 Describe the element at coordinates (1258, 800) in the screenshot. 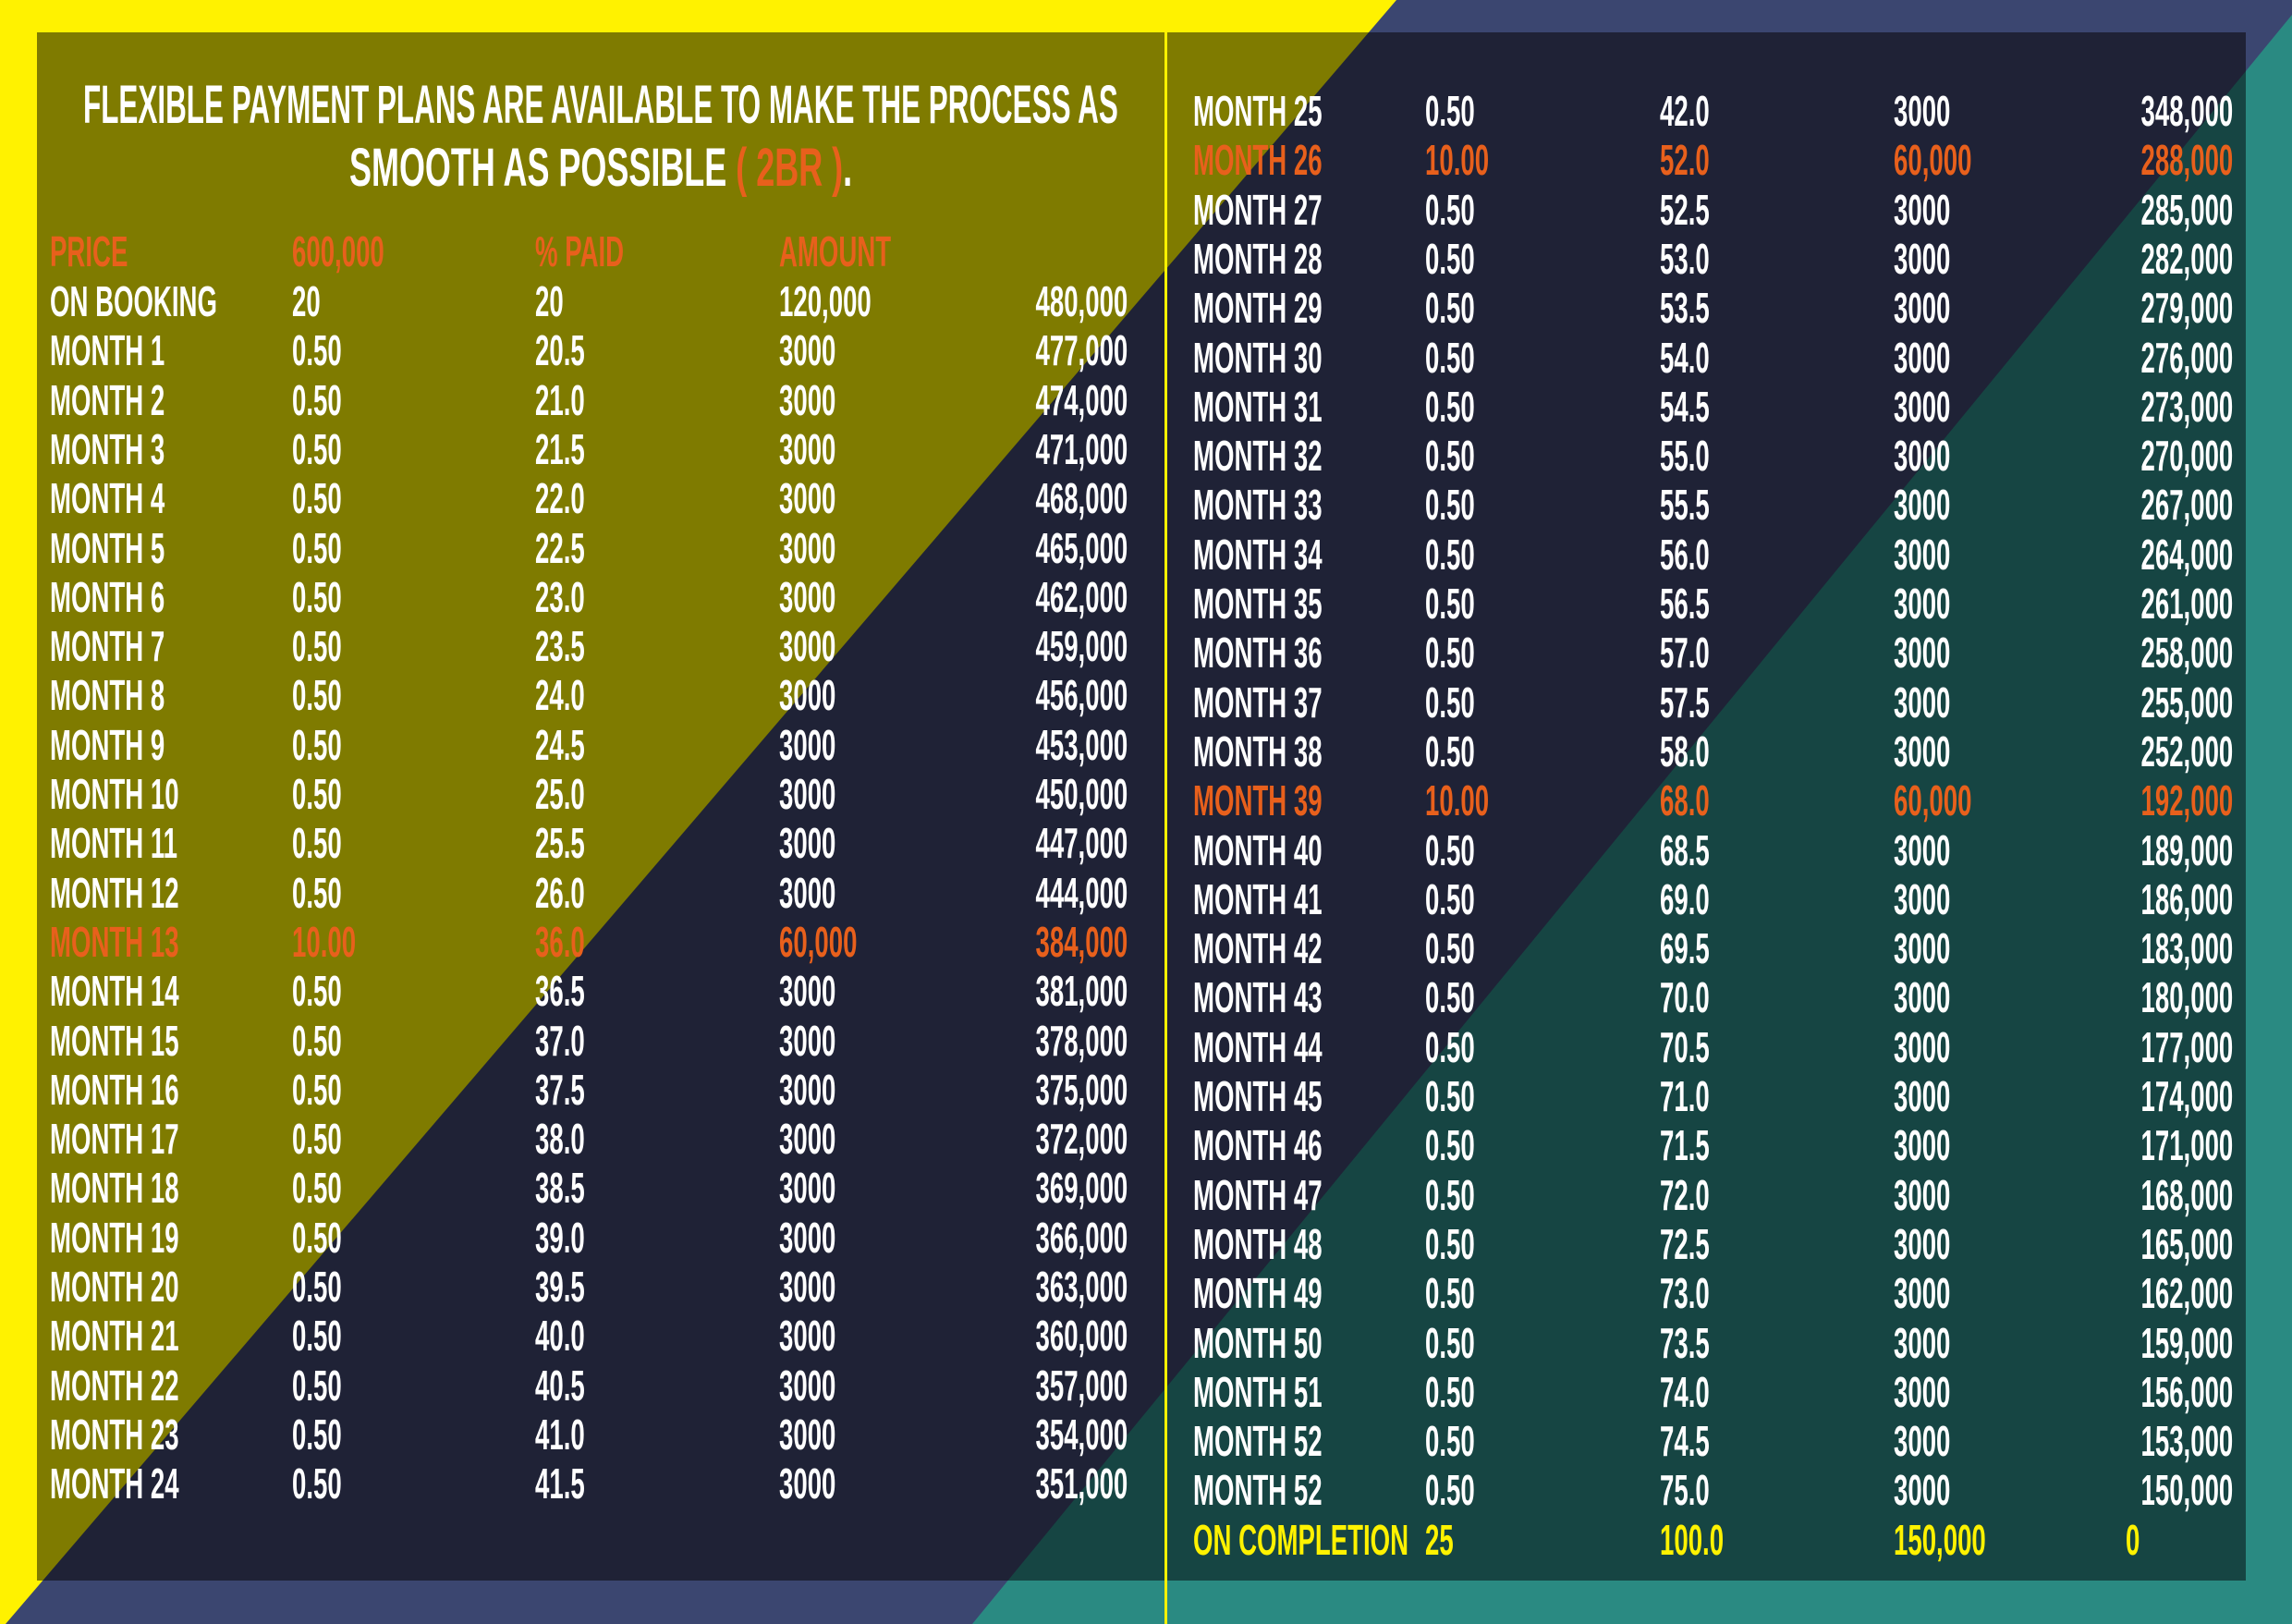

I see `cell-period: MONTH 39` at that location.